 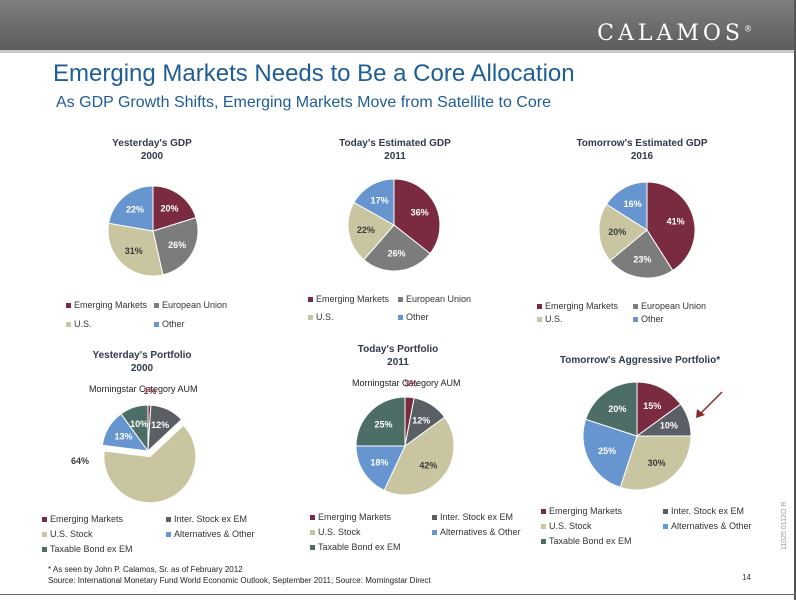 I want to click on legend-label: Other, so click(x=173, y=324).